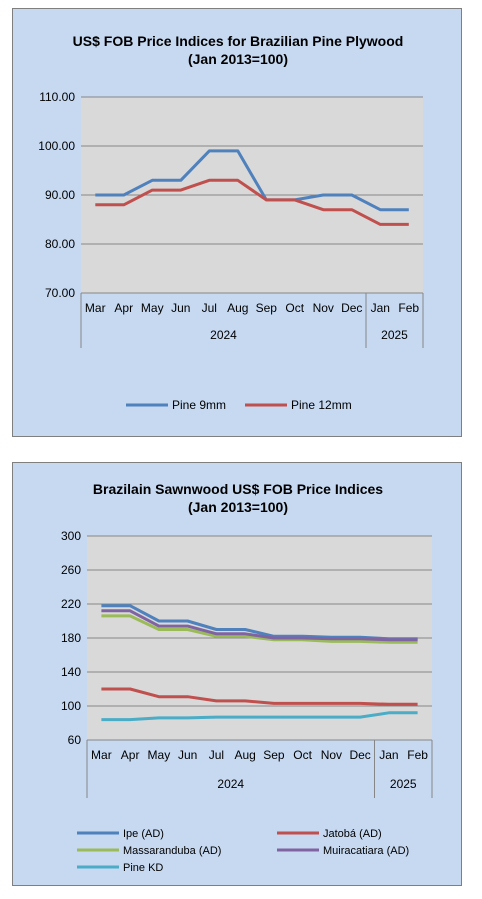 The height and width of the screenshot is (899, 482). What do you see at coordinates (60, 195) in the screenshot?
I see `y-tick-label: 90.00` at bounding box center [60, 195].